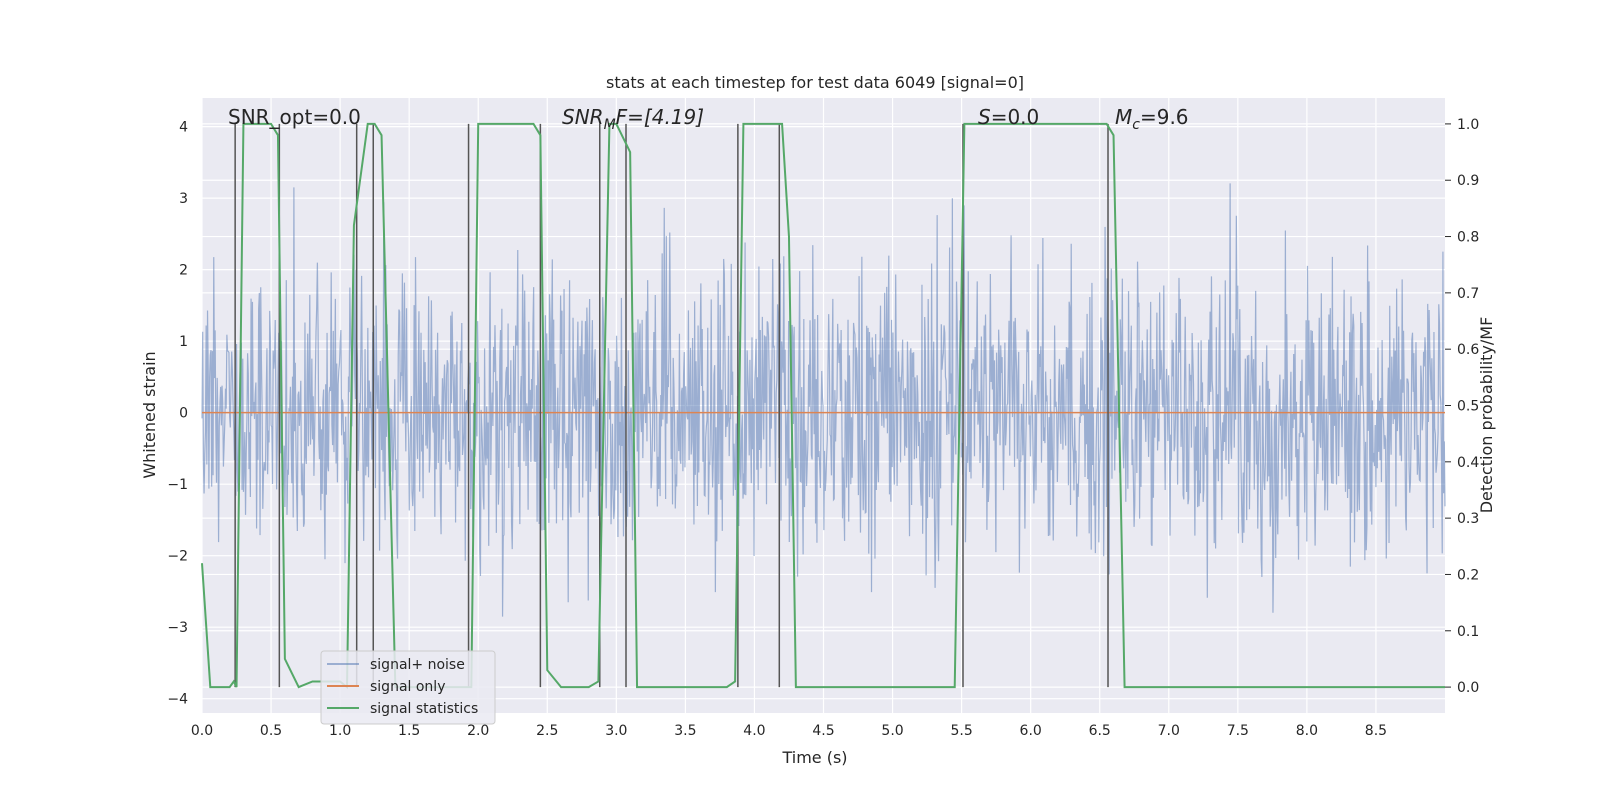 The width and height of the screenshot is (1600, 800). Describe the element at coordinates (1100, 731) in the screenshot. I see `x-tick-label: 6.5` at that location.